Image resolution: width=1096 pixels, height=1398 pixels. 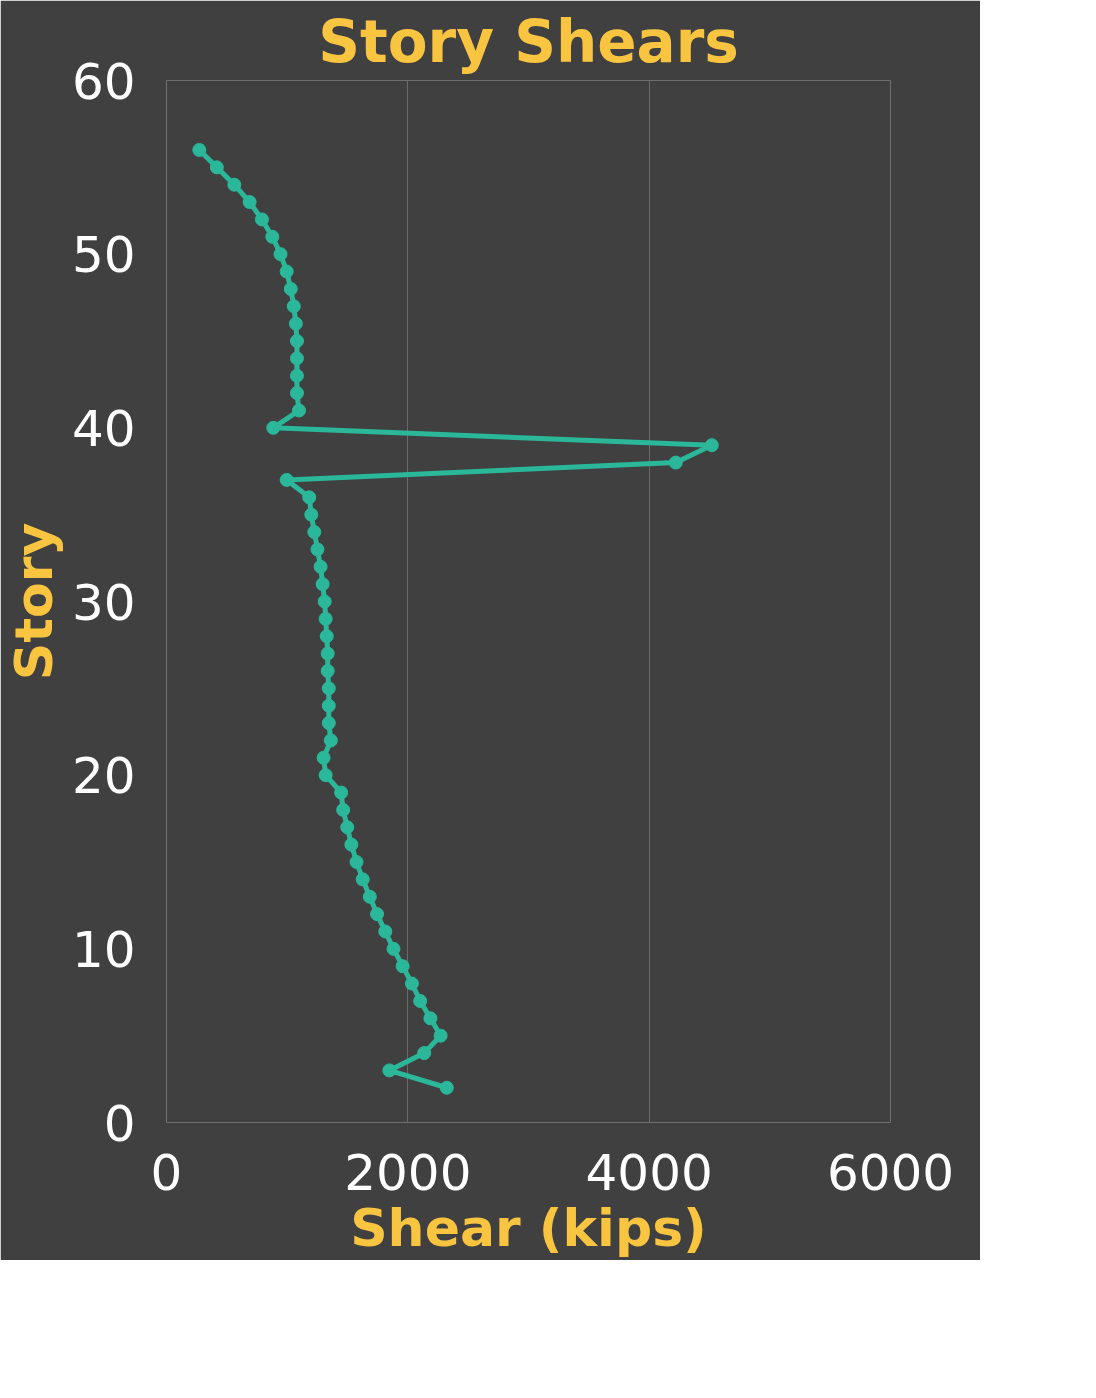 I want to click on y-tick-label: 60, so click(x=103, y=81).